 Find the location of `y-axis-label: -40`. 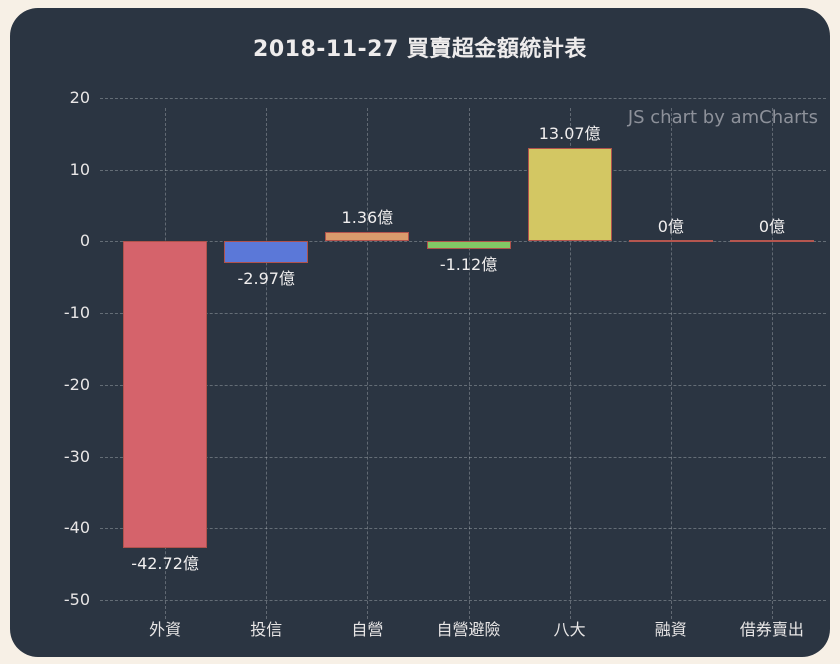

y-axis-label: -40 is located at coordinates (76, 528).